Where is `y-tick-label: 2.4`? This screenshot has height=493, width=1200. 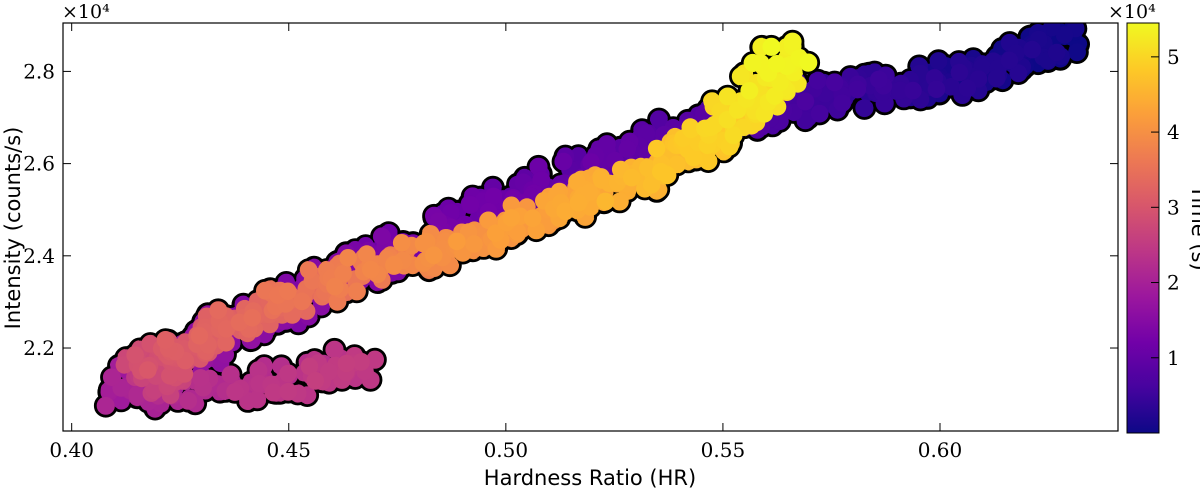 y-tick-label: 2.4 is located at coordinates (39, 256).